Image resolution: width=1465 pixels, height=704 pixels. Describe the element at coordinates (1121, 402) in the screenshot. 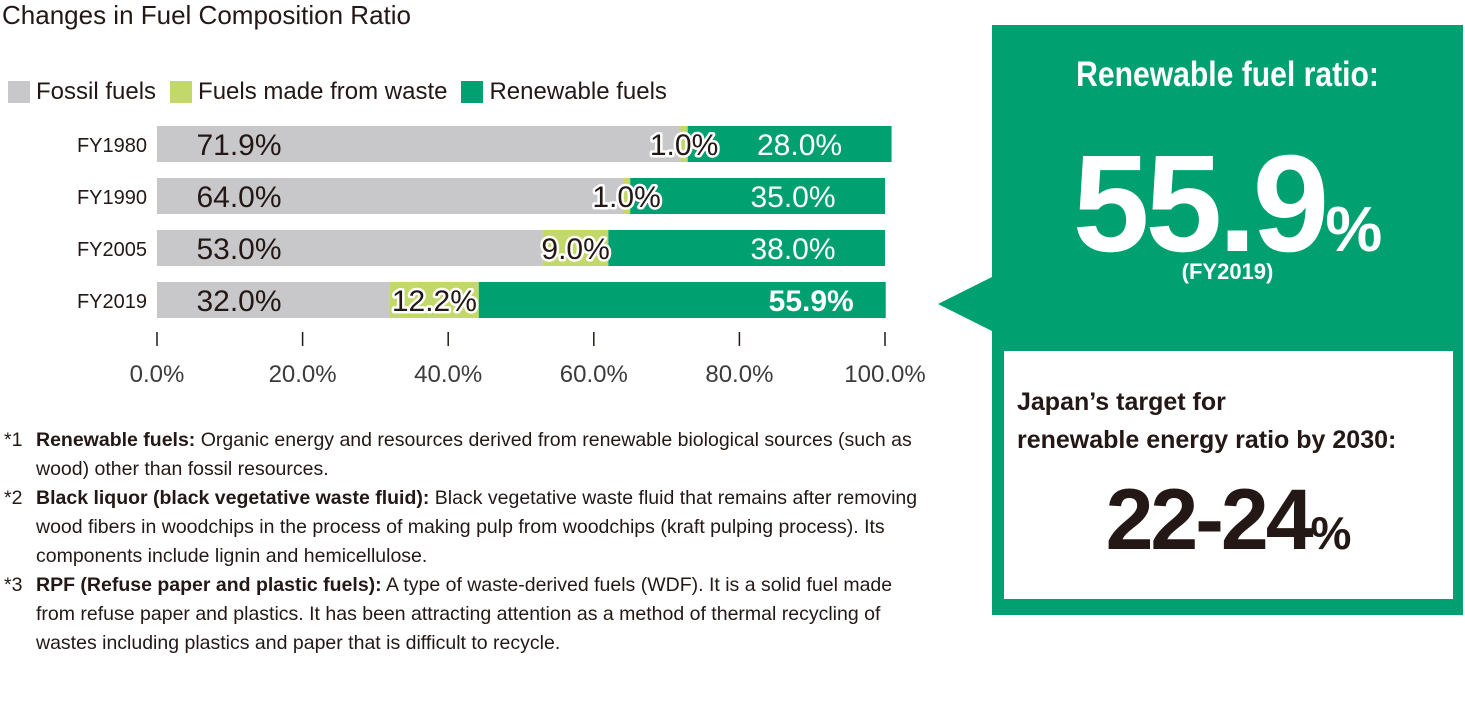

I see `target-label-line-1: Japan’s target for` at that location.